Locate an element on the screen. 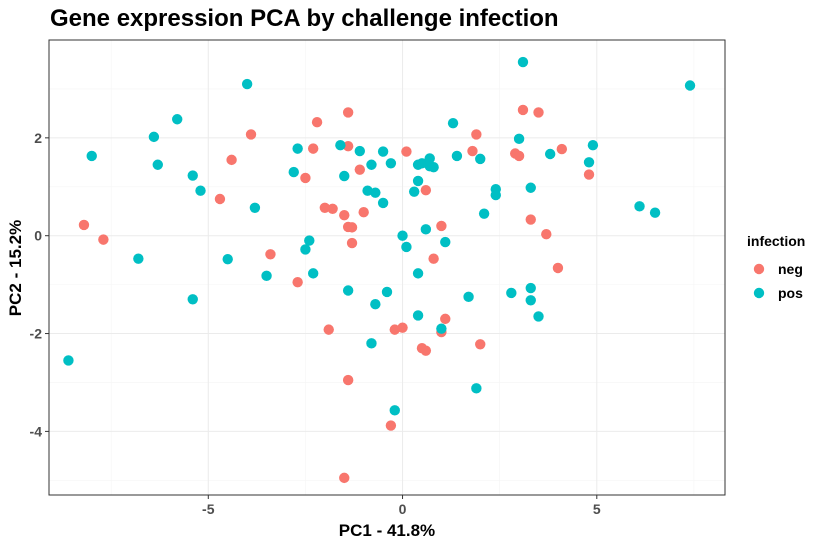  x-tick-label: 5 is located at coordinates (597, 509).